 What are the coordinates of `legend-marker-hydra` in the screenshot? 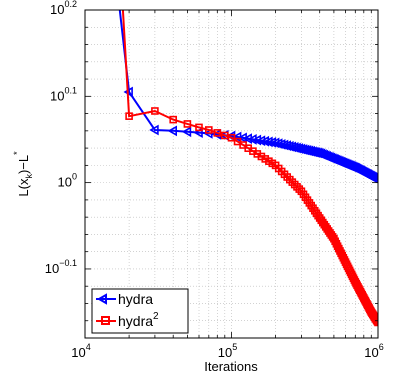 It's located at (101, 299).